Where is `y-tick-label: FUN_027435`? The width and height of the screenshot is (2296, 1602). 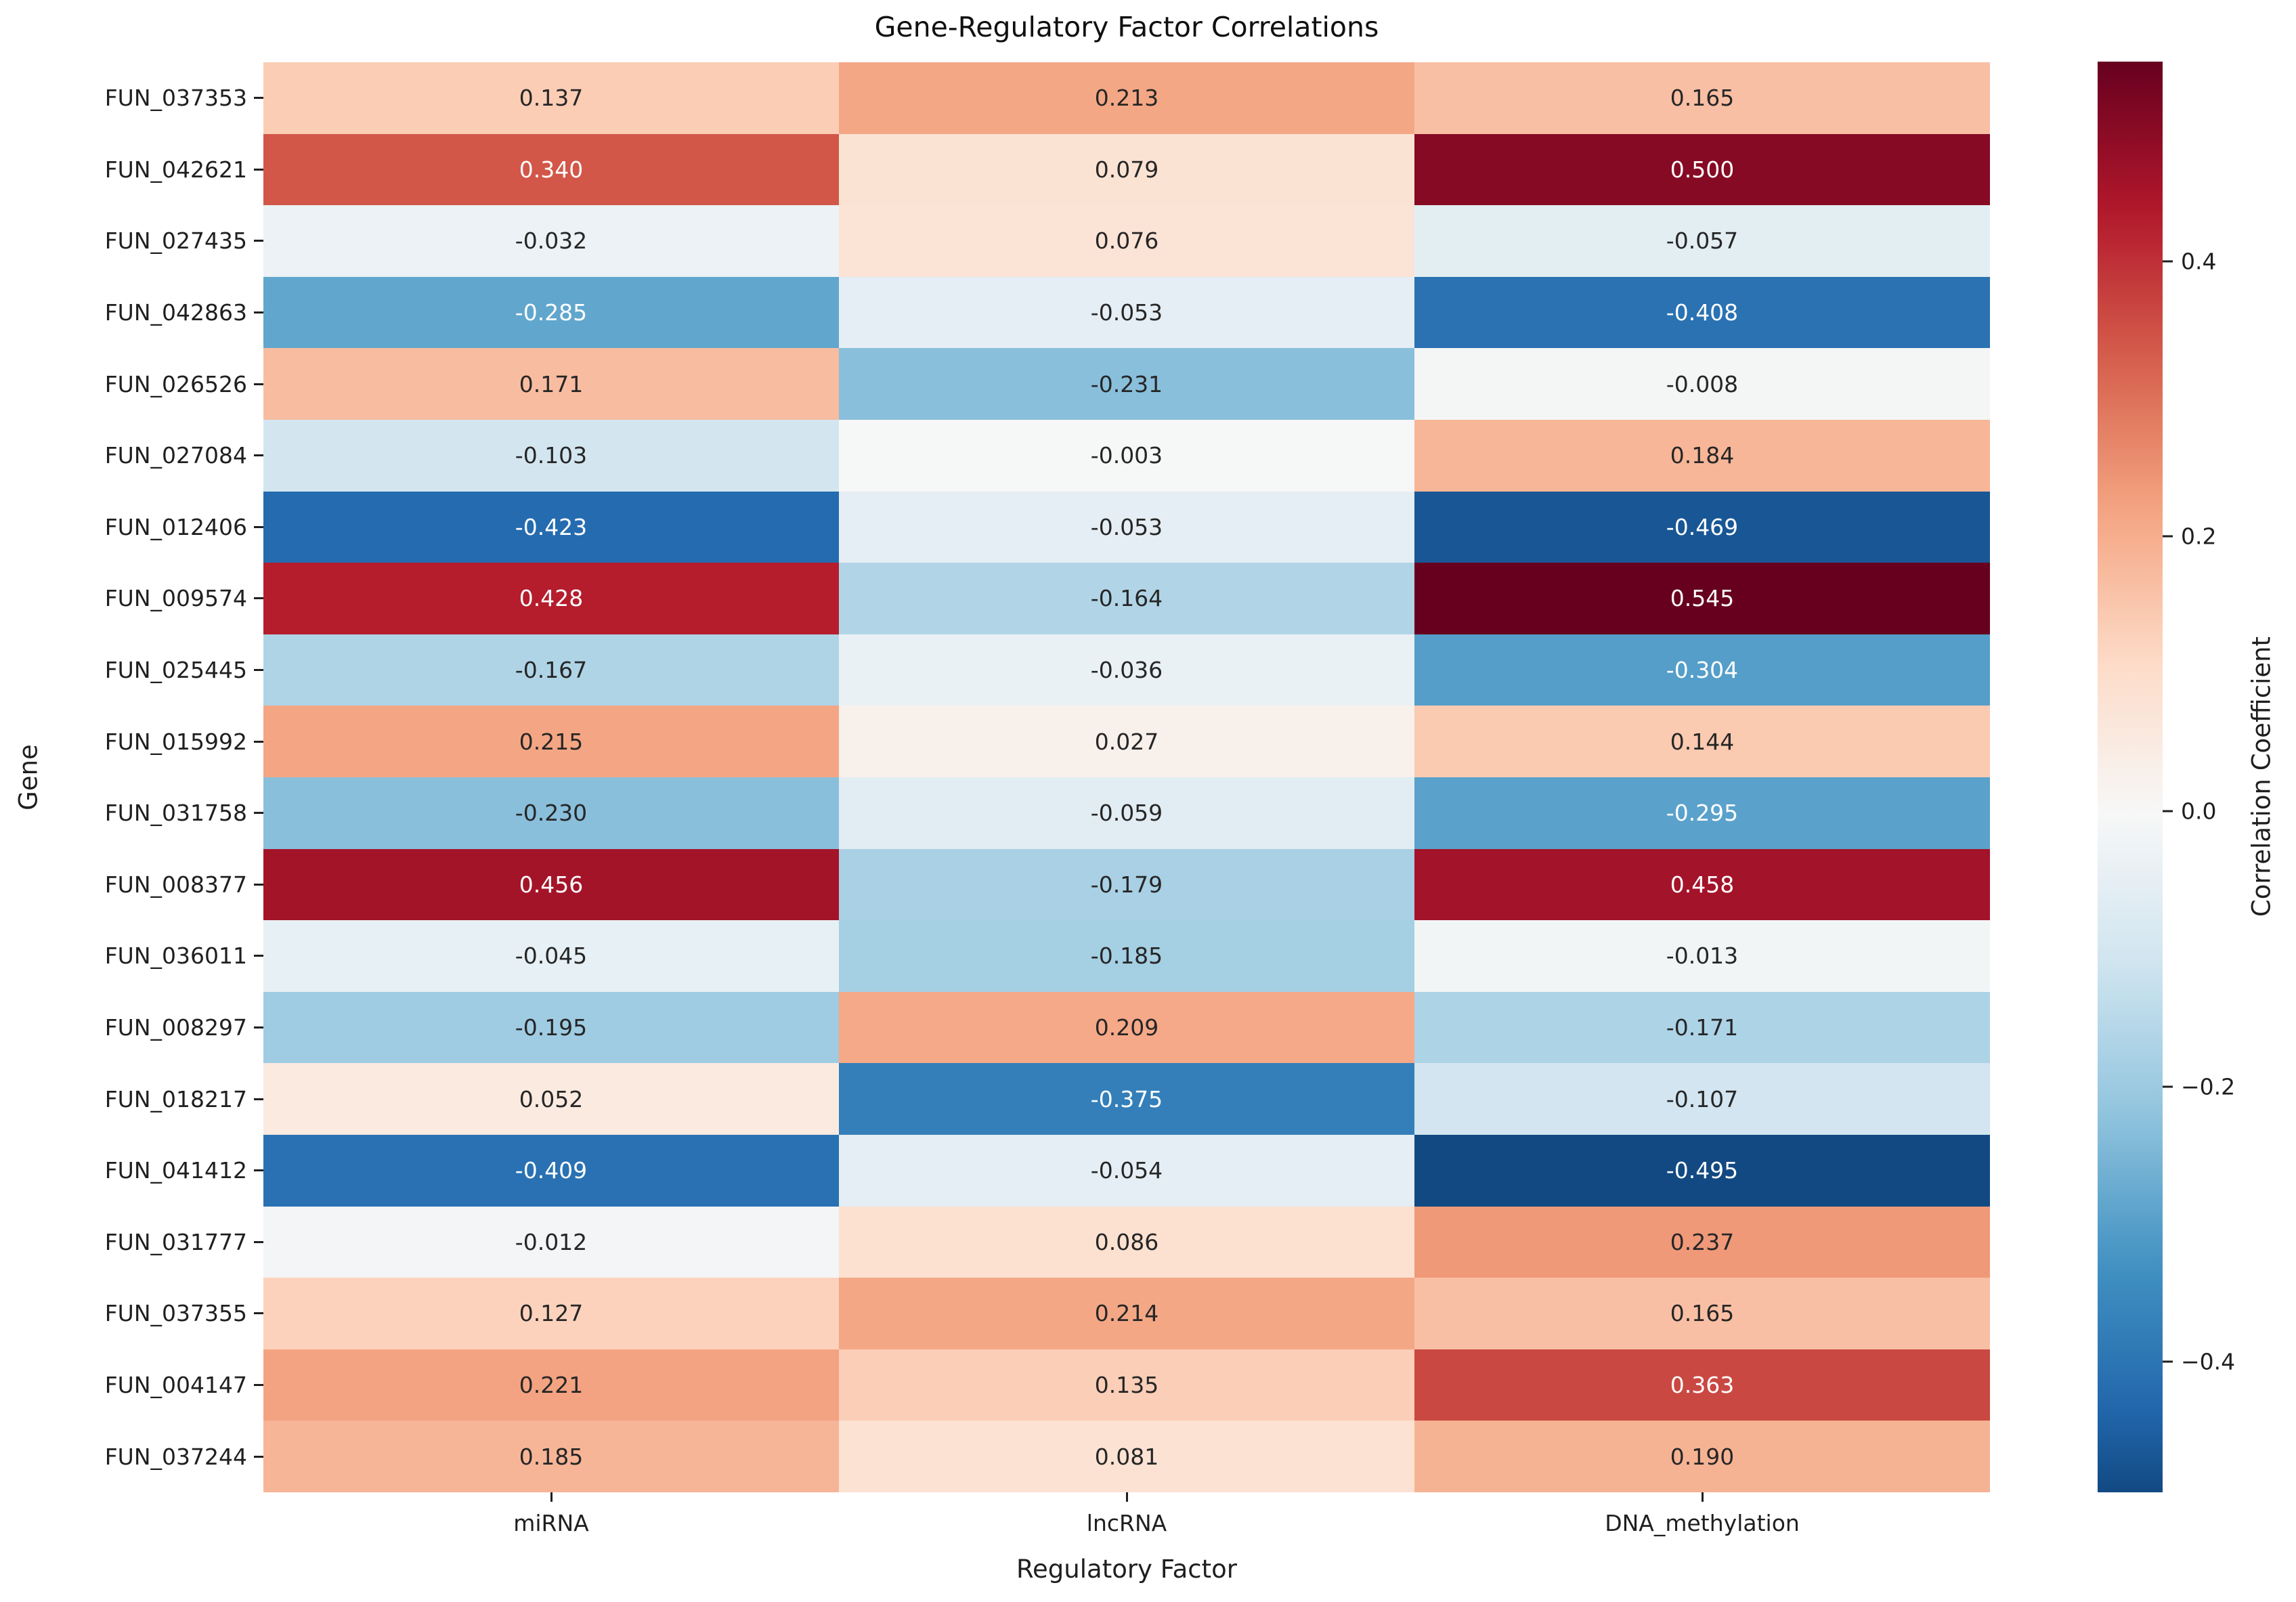
y-tick-label: FUN_027435 is located at coordinates (131, 241).